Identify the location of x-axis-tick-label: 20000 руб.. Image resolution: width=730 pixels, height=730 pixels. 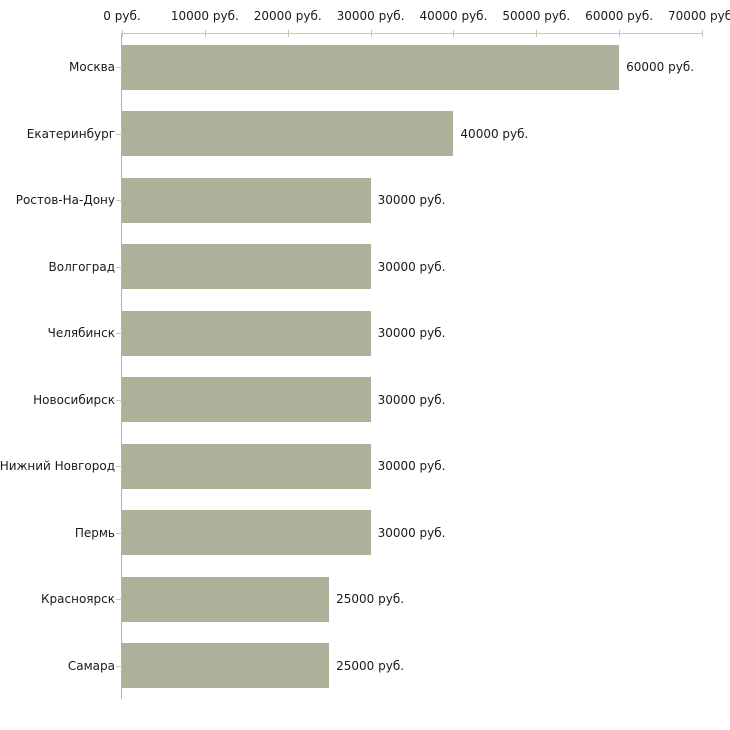
(287, 16).